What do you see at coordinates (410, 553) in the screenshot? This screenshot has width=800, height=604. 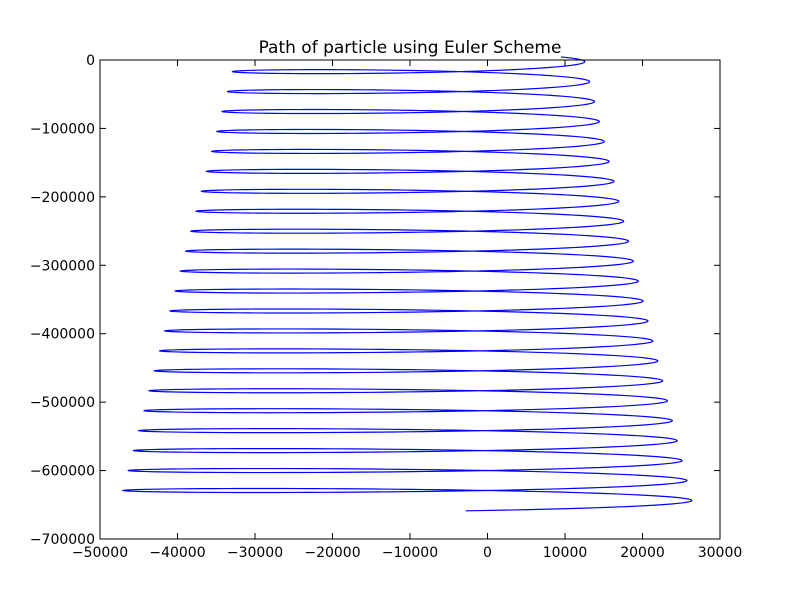 I see `x-tick-label: −10000` at bounding box center [410, 553].